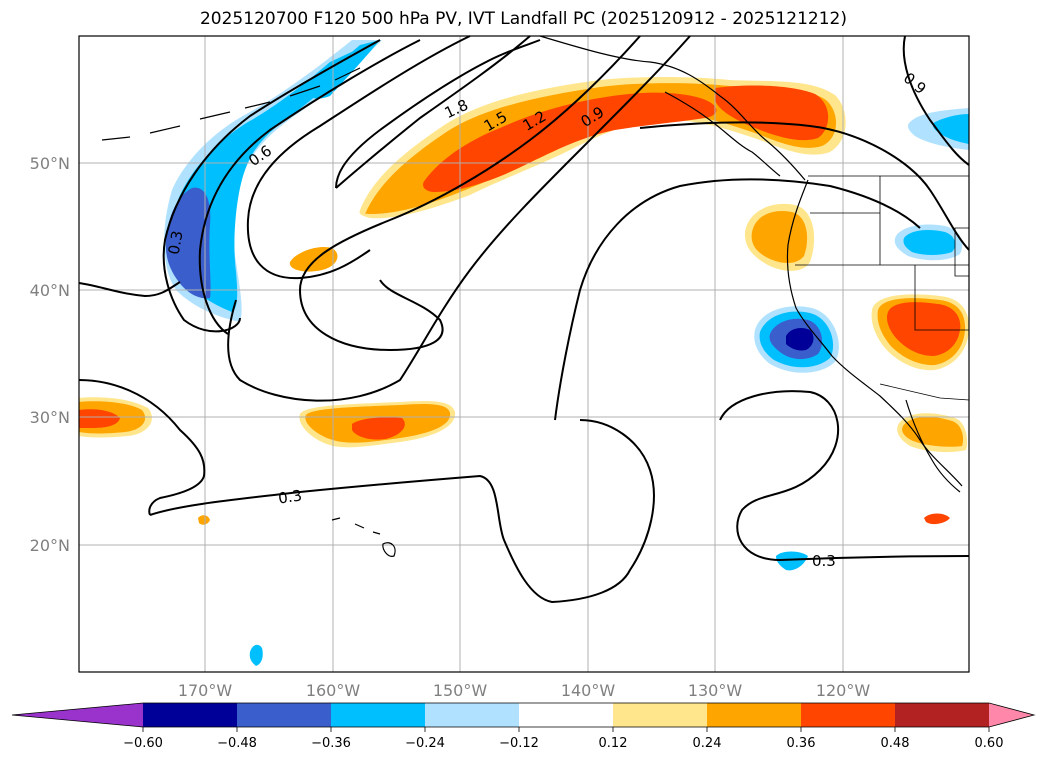  Describe the element at coordinates (402, 511) in the screenshot. I see `contour-0.3-south` at that location.